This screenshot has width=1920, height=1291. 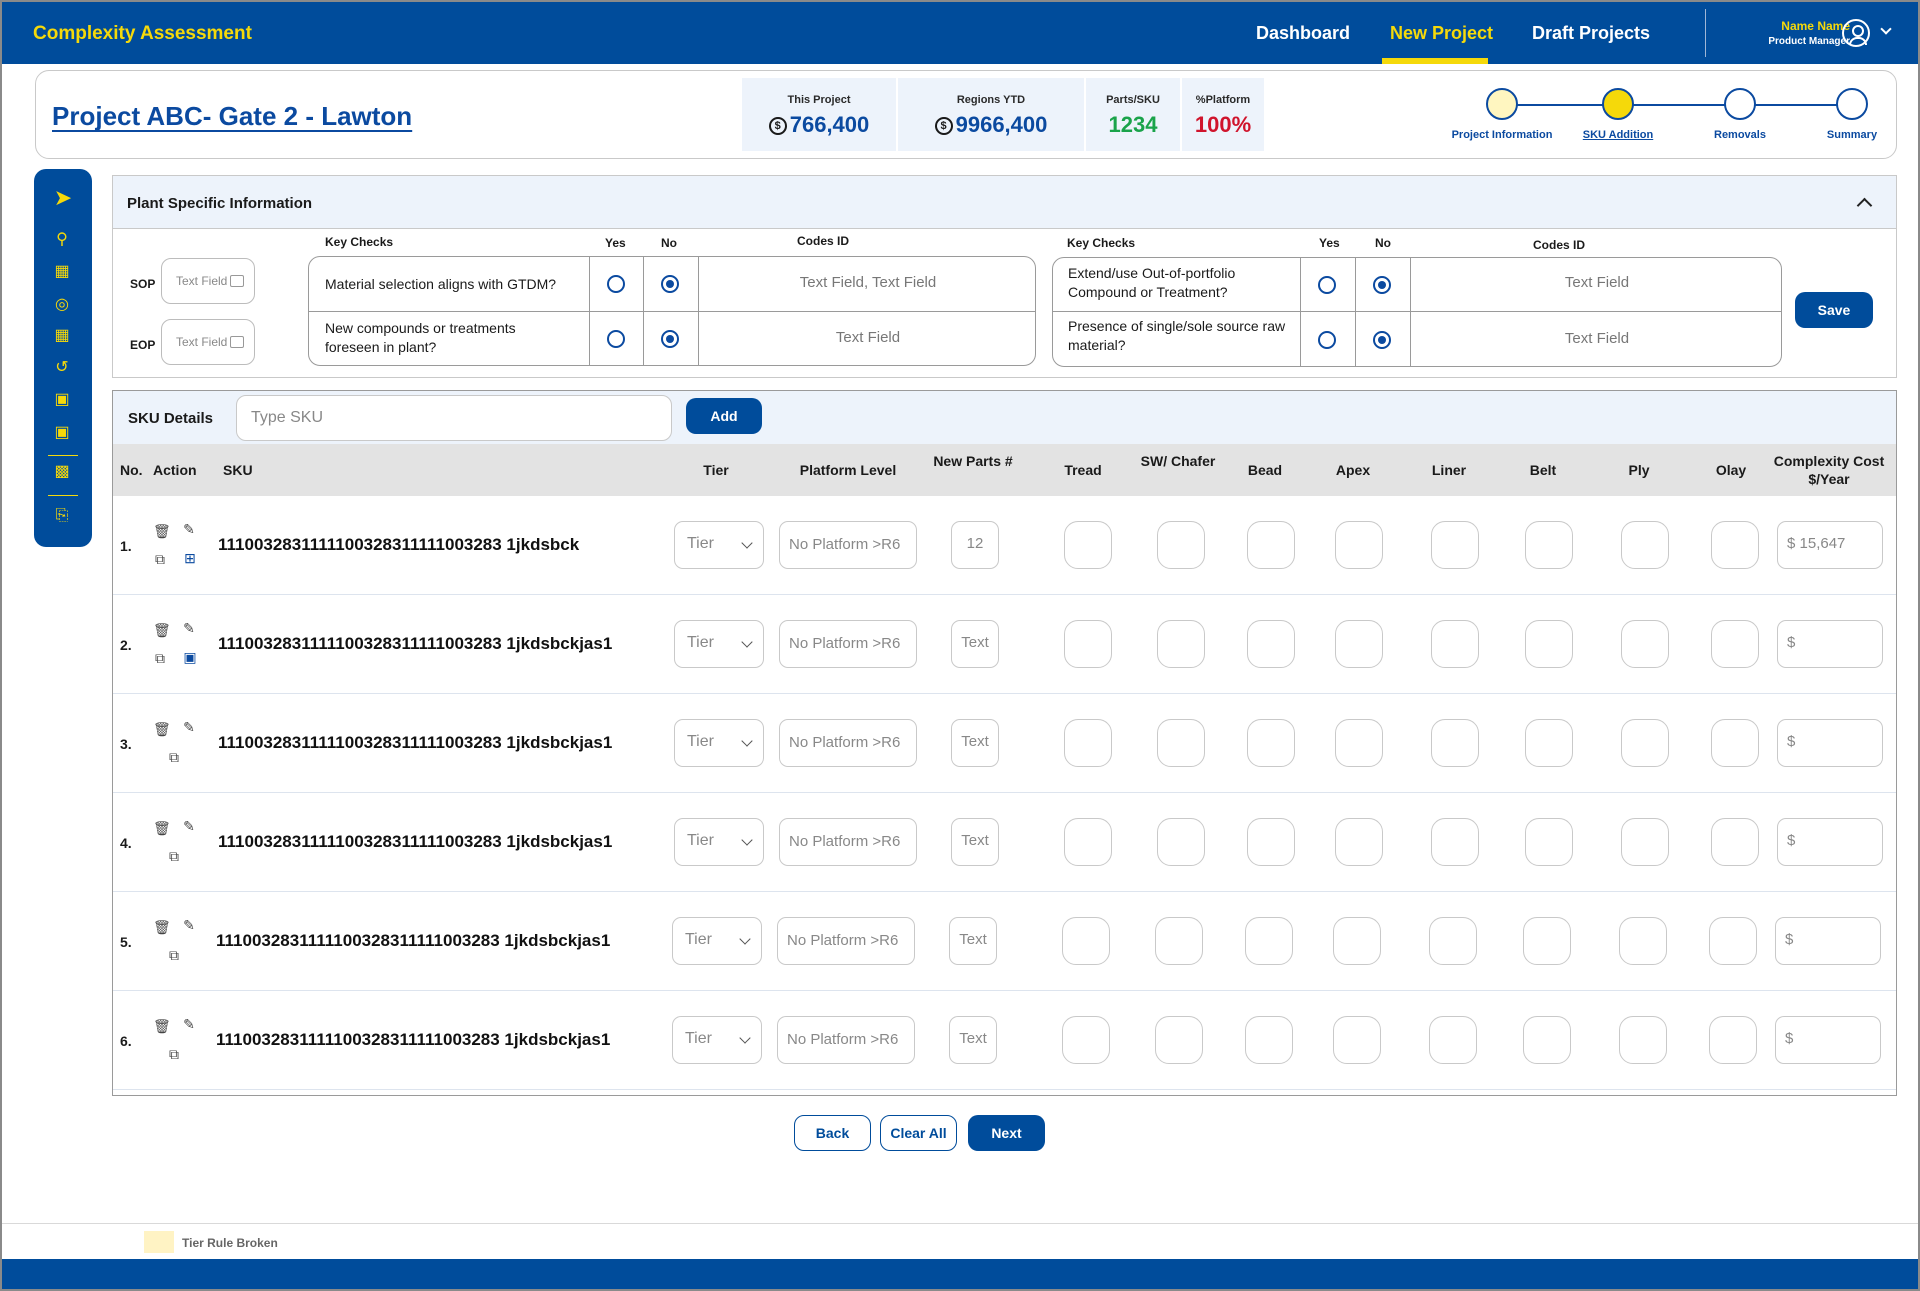 What do you see at coordinates (1502, 135) in the screenshot?
I see `step-label: Project Information` at bounding box center [1502, 135].